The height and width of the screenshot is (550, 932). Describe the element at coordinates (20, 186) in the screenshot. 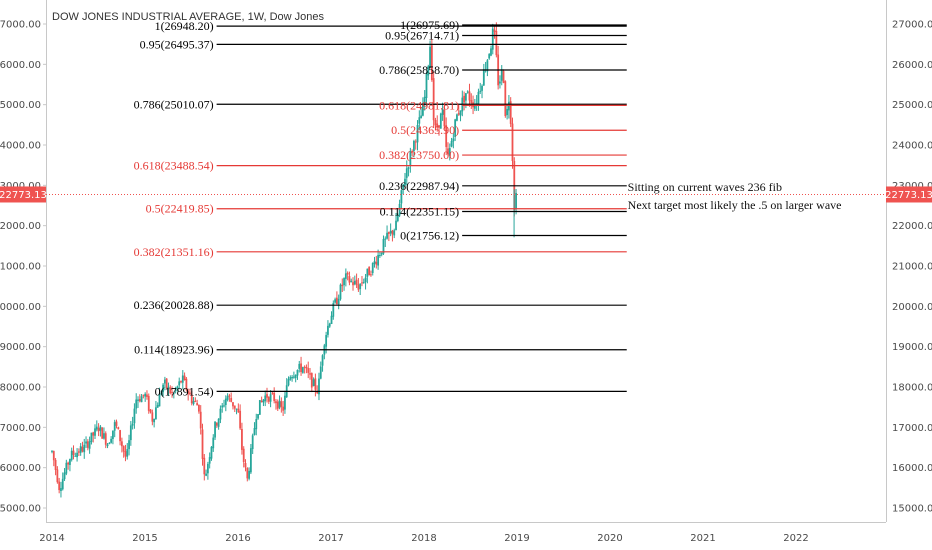

I see `y-tick-label-left: 23000.00` at that location.